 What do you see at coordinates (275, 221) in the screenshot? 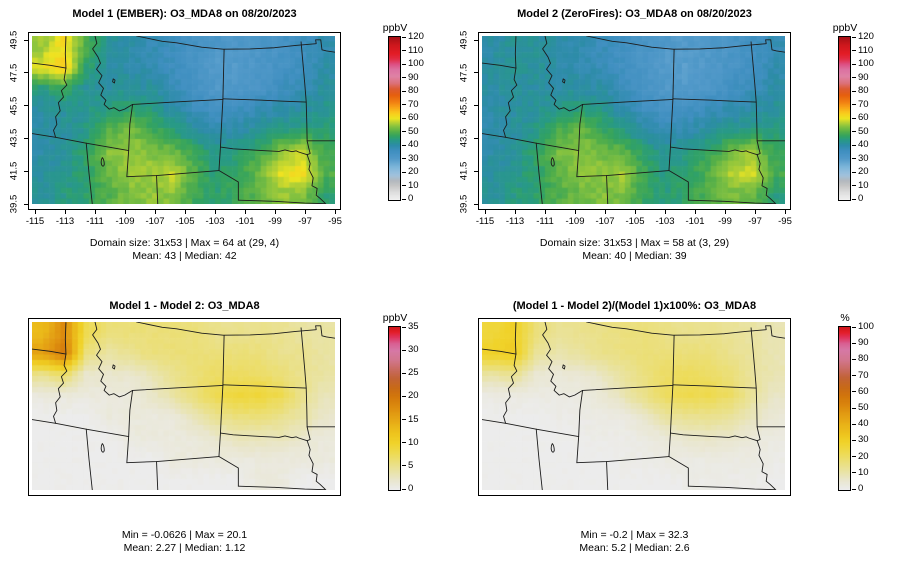
I see `x-axis-tick-label: -99` at bounding box center [275, 221].